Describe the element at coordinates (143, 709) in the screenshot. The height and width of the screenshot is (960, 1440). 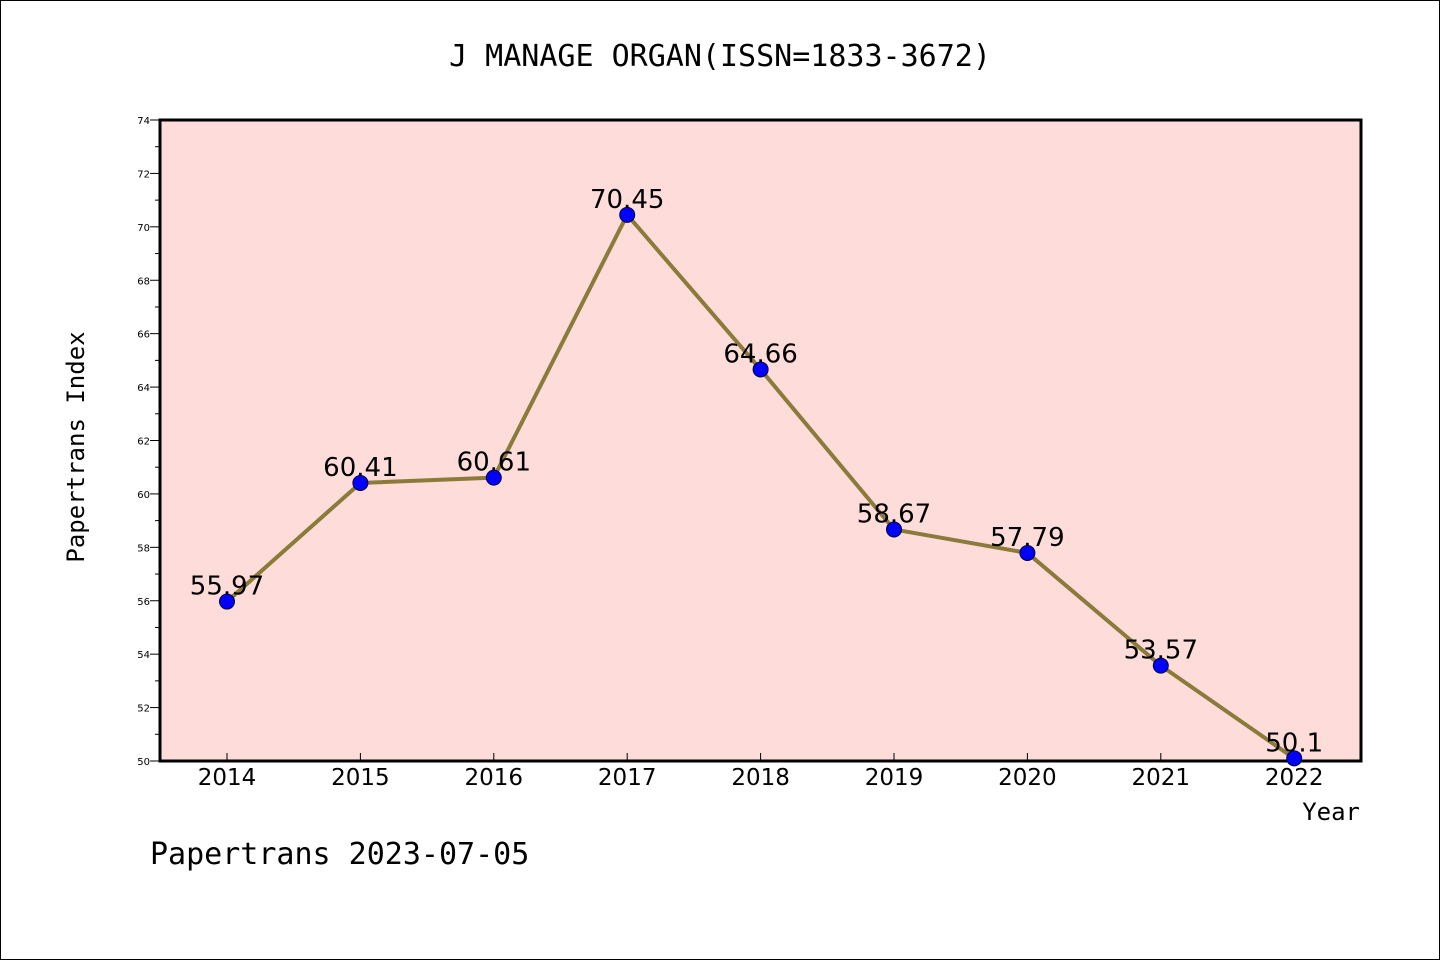
I see `y-tick-label: 52` at that location.